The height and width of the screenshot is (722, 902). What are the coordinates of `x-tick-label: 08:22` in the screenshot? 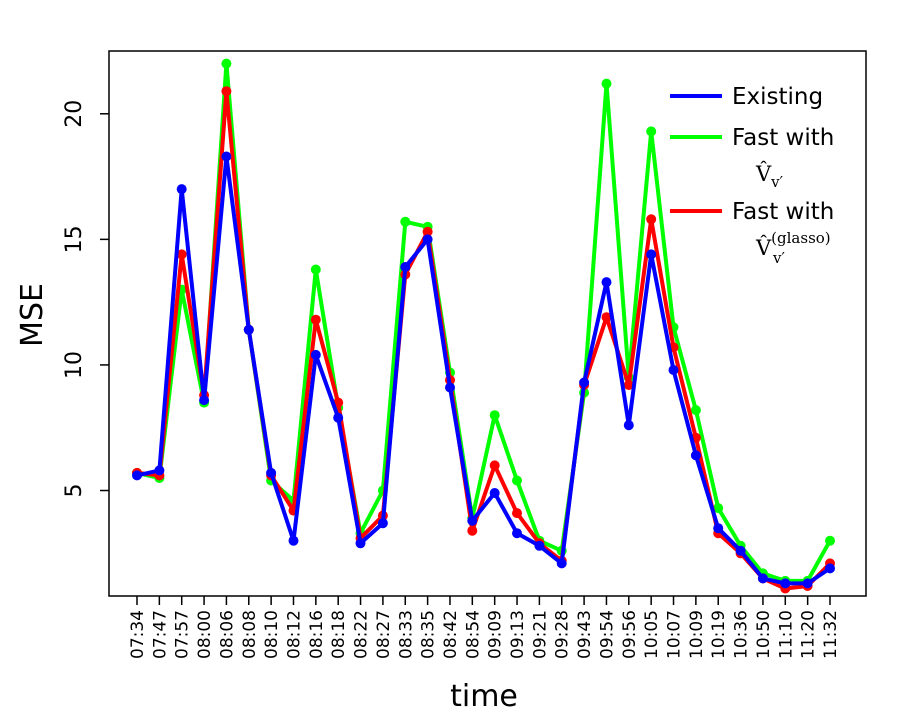 It's located at (362, 634).